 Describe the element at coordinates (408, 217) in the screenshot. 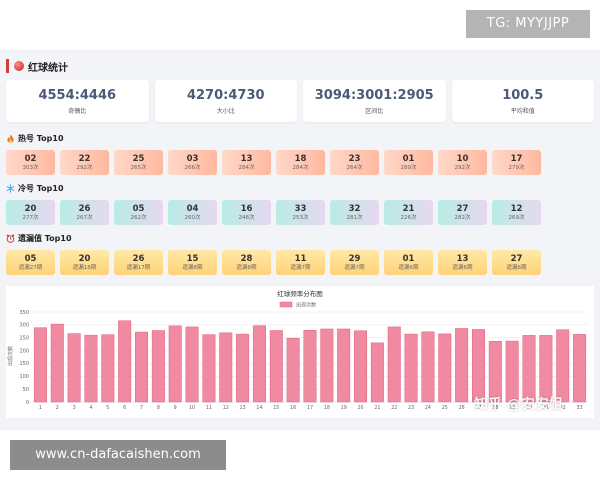

I see `chip-count: 226次` at that location.